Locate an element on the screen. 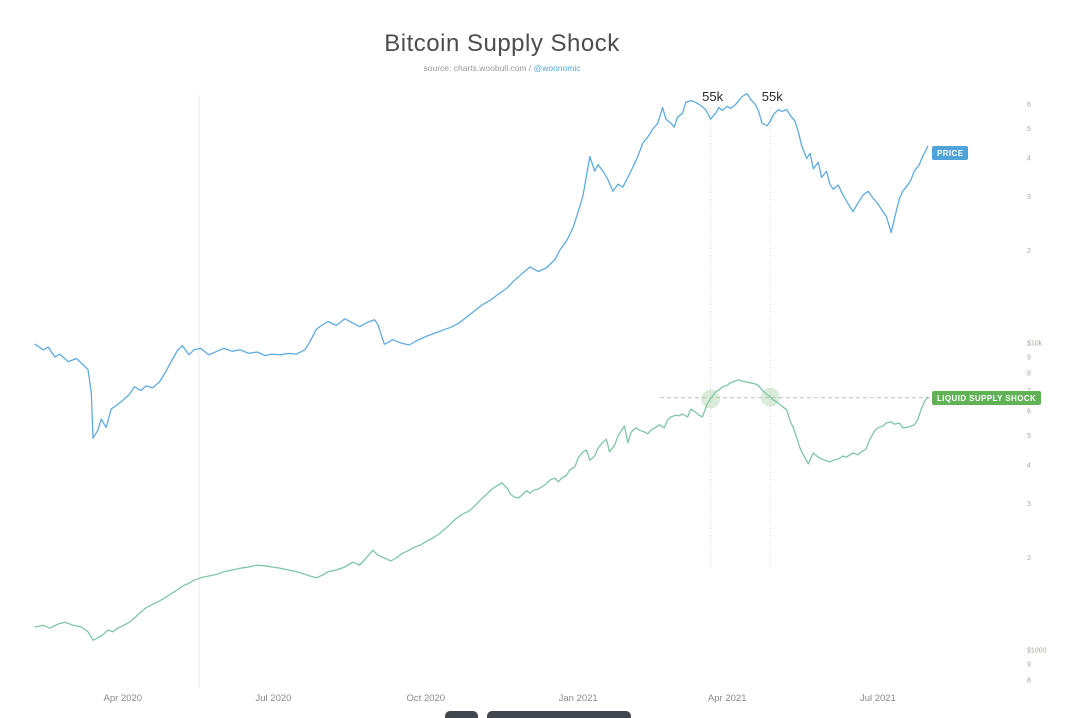 This screenshot has width=1068, height=718. chart-subtitle: source: charts.woobull.com / @woonomic is located at coordinates (502, 68).